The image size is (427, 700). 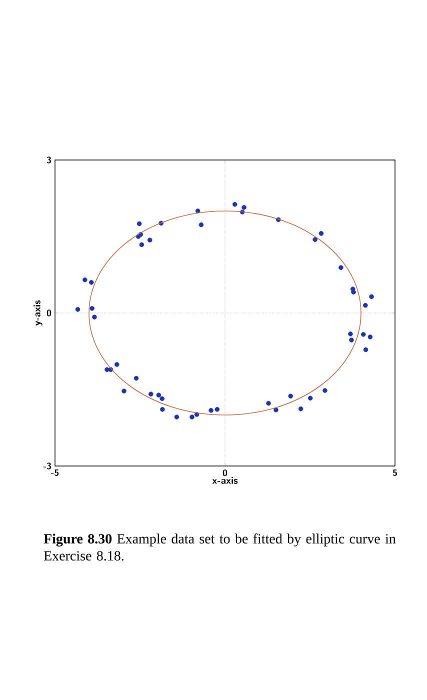 What do you see at coordinates (49, 160) in the screenshot?
I see `y-tick-label: 3` at bounding box center [49, 160].